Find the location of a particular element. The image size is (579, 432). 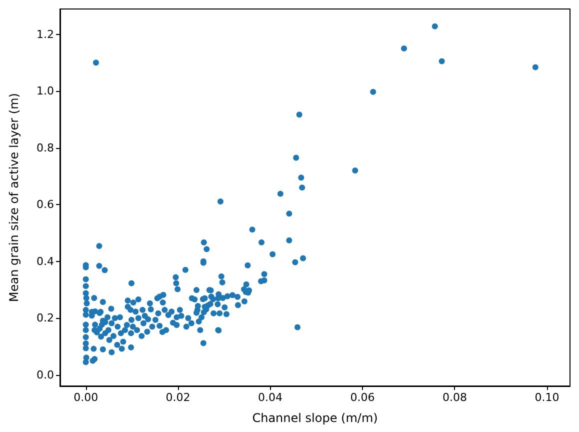

y-tick-label: 0.0 is located at coordinates (45, 375).